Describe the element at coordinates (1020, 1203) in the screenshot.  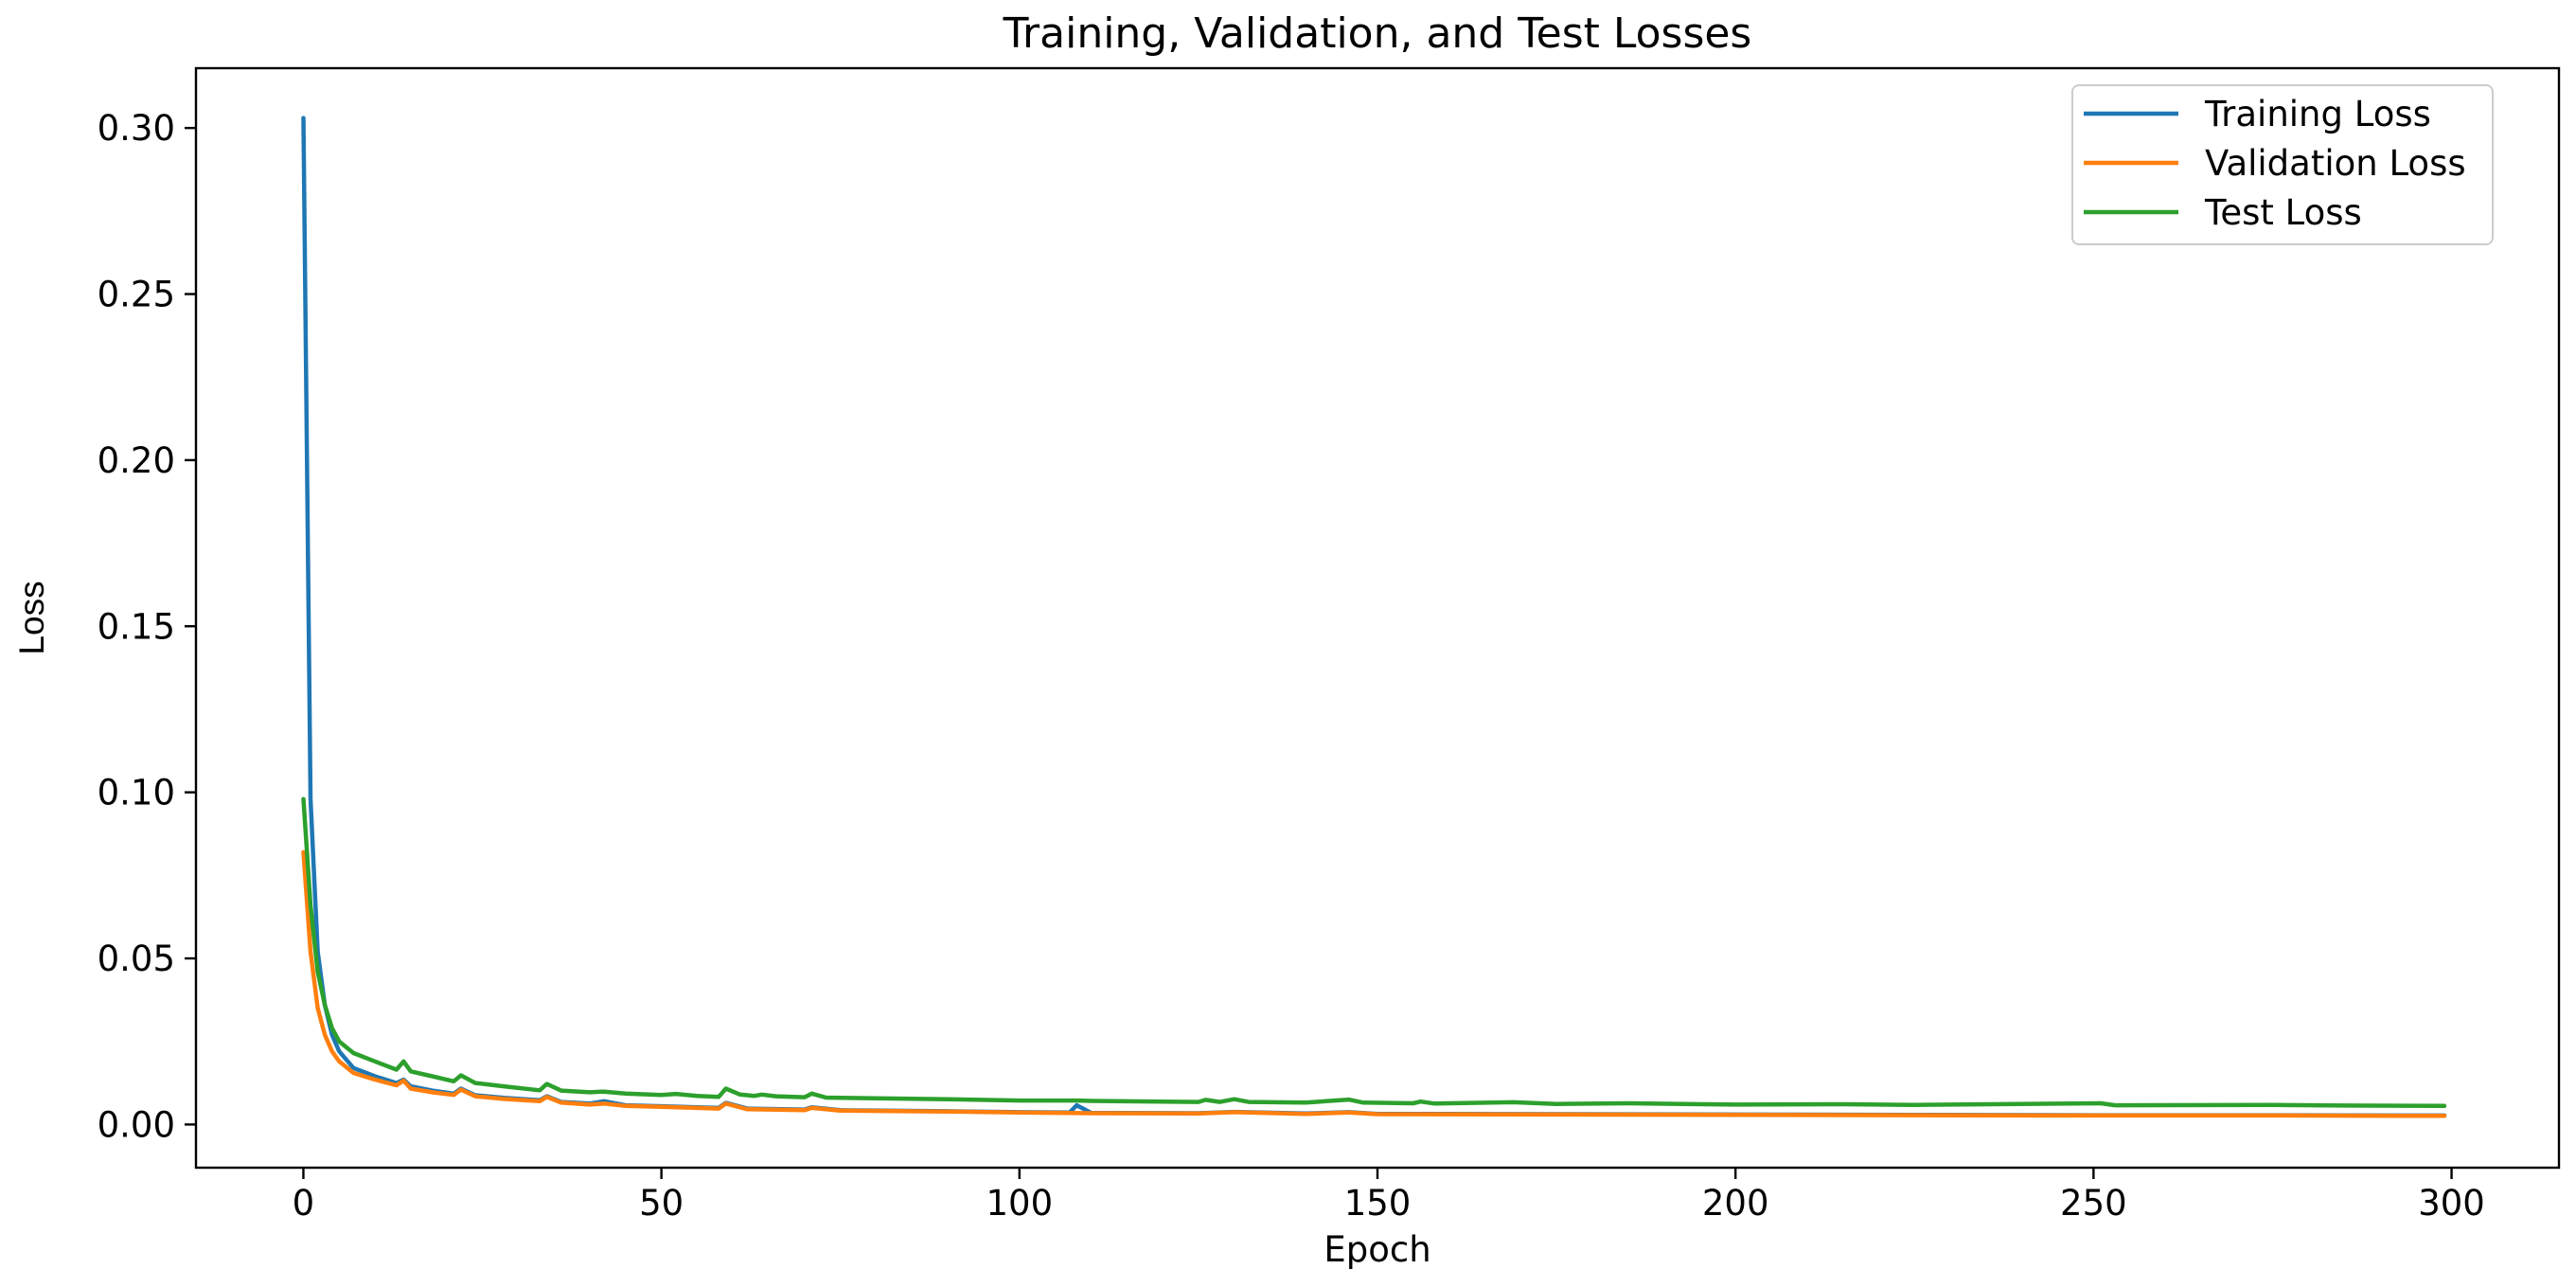
I see `x-tick-label: 100` at that location.